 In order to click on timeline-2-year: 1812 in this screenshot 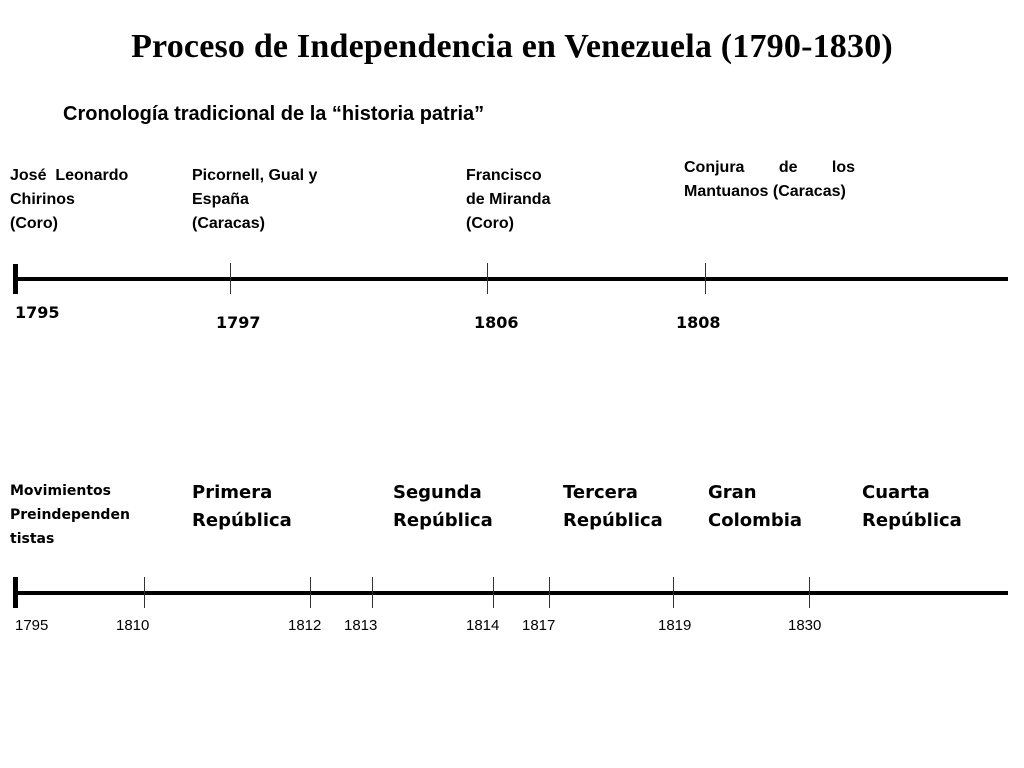, I will do `click(305, 625)`.